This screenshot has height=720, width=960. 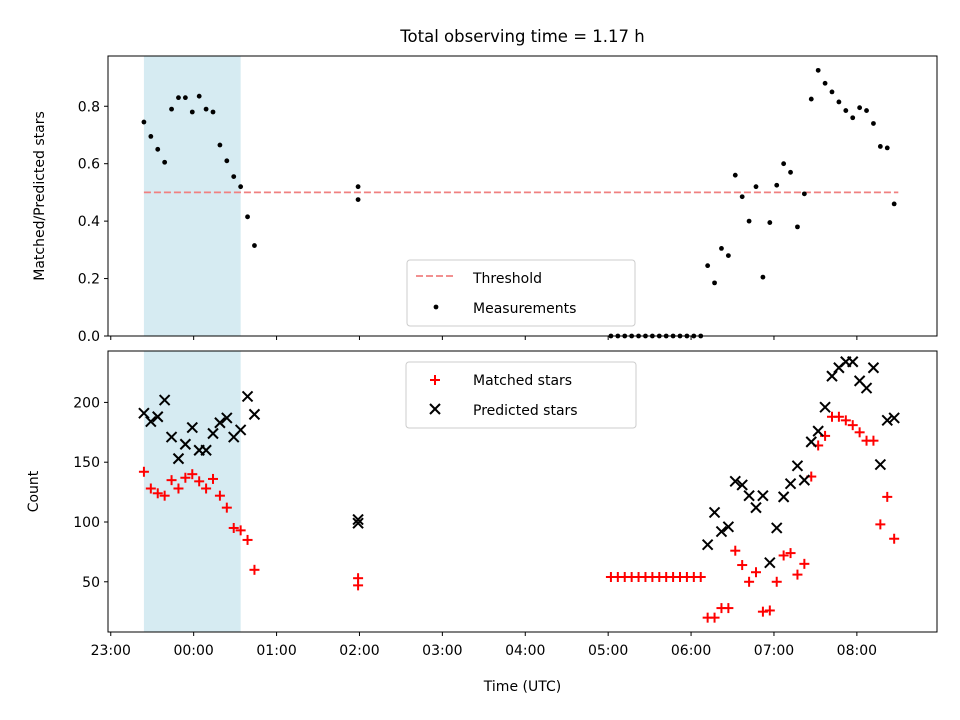 What do you see at coordinates (86, 523) in the screenshot?
I see `y-tick-label: 100` at bounding box center [86, 523].